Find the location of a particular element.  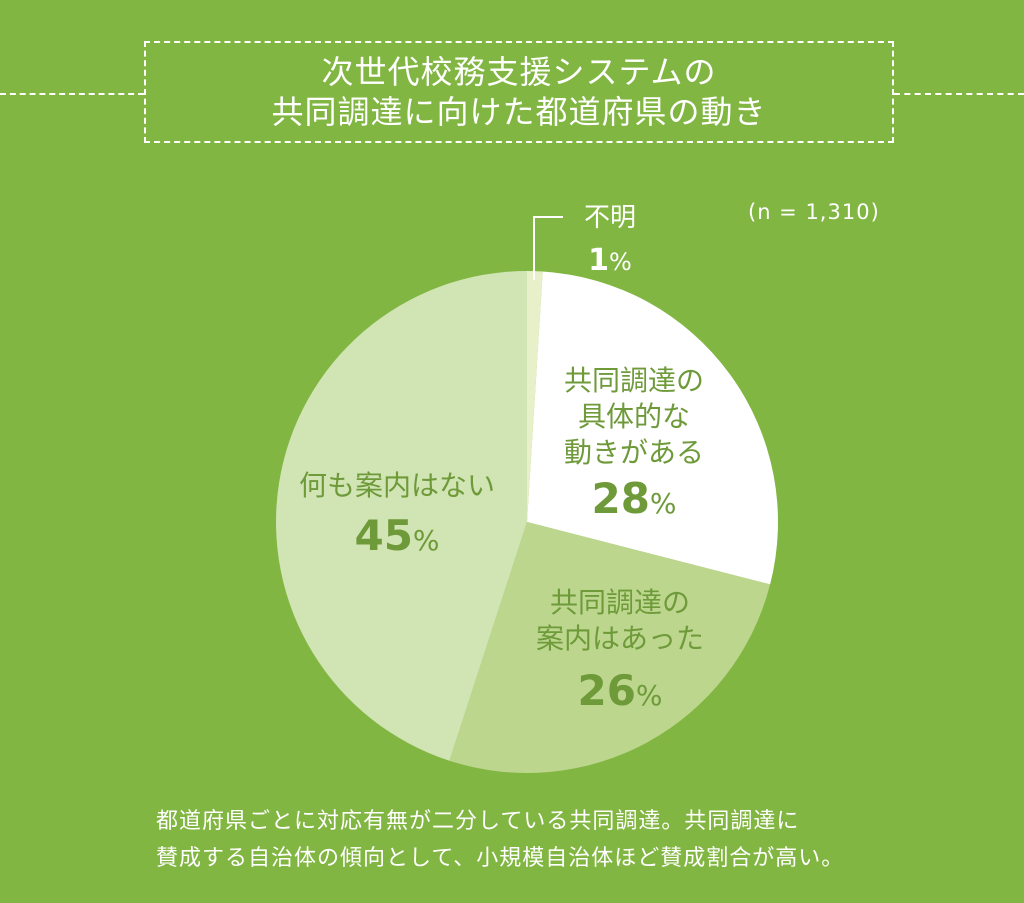

slice-percent-2: 28% is located at coordinates (633, 498).